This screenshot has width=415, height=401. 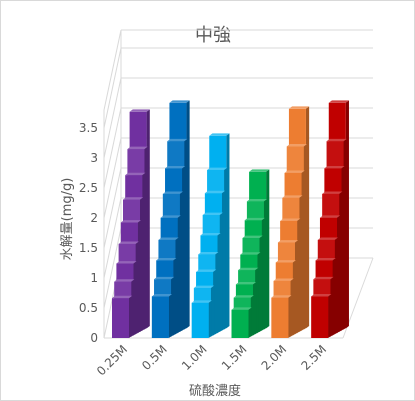 What do you see at coordinates (88, 188) in the screenshot?
I see `y-tick-label: 2.5` at bounding box center [88, 188].